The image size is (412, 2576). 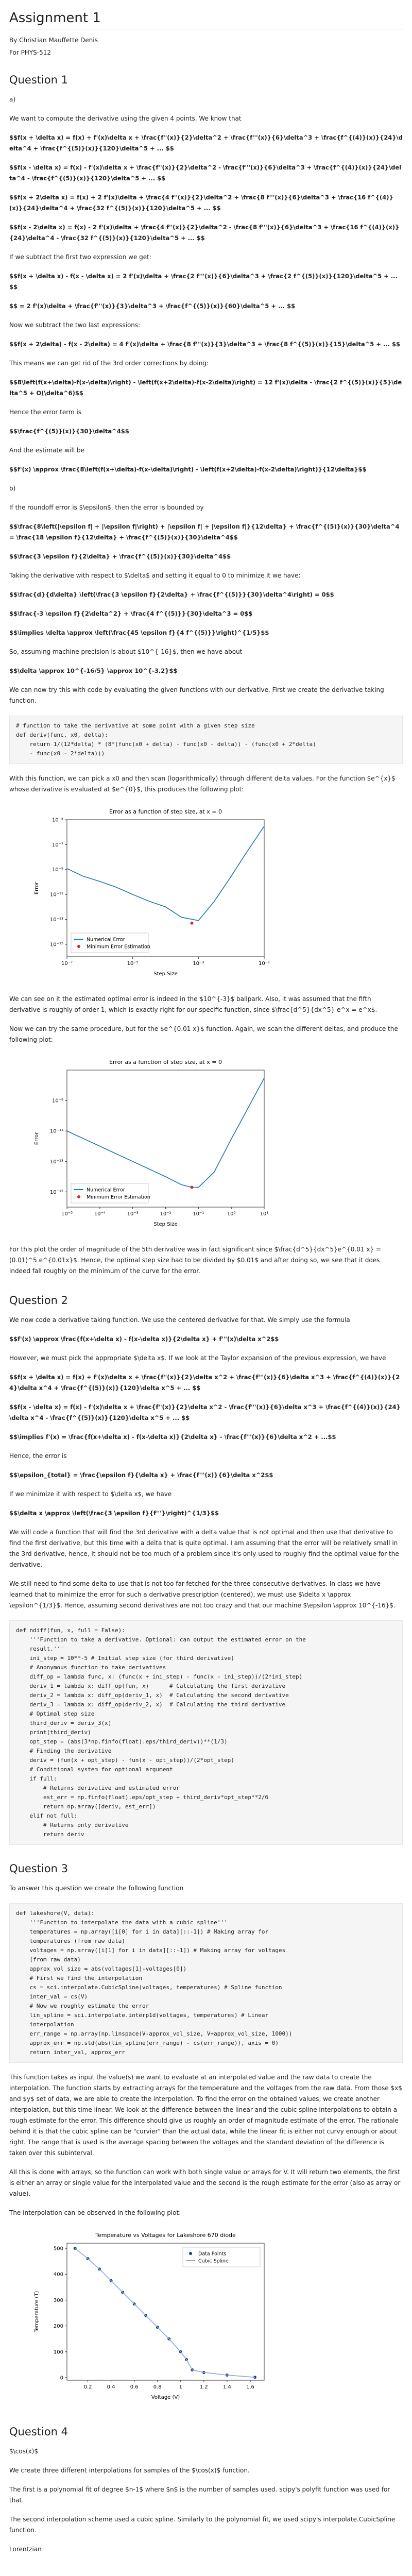 What do you see at coordinates (165, 888) in the screenshot?
I see `plot-area` at bounding box center [165, 888].